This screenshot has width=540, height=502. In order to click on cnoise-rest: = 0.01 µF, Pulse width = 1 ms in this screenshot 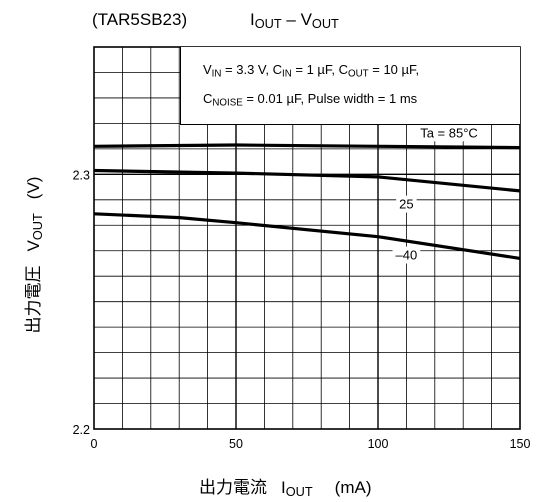, I will do `click(330, 99)`.